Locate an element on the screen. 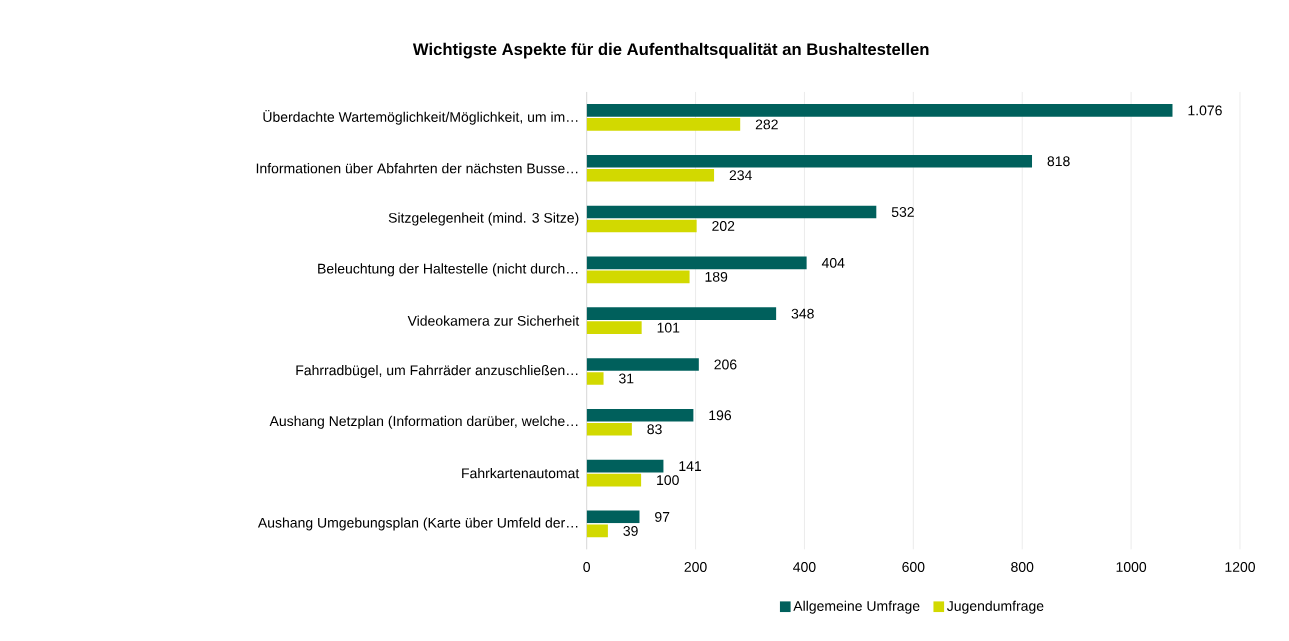 The height and width of the screenshot is (641, 1289). x-tick-label: 600 is located at coordinates (913, 567).